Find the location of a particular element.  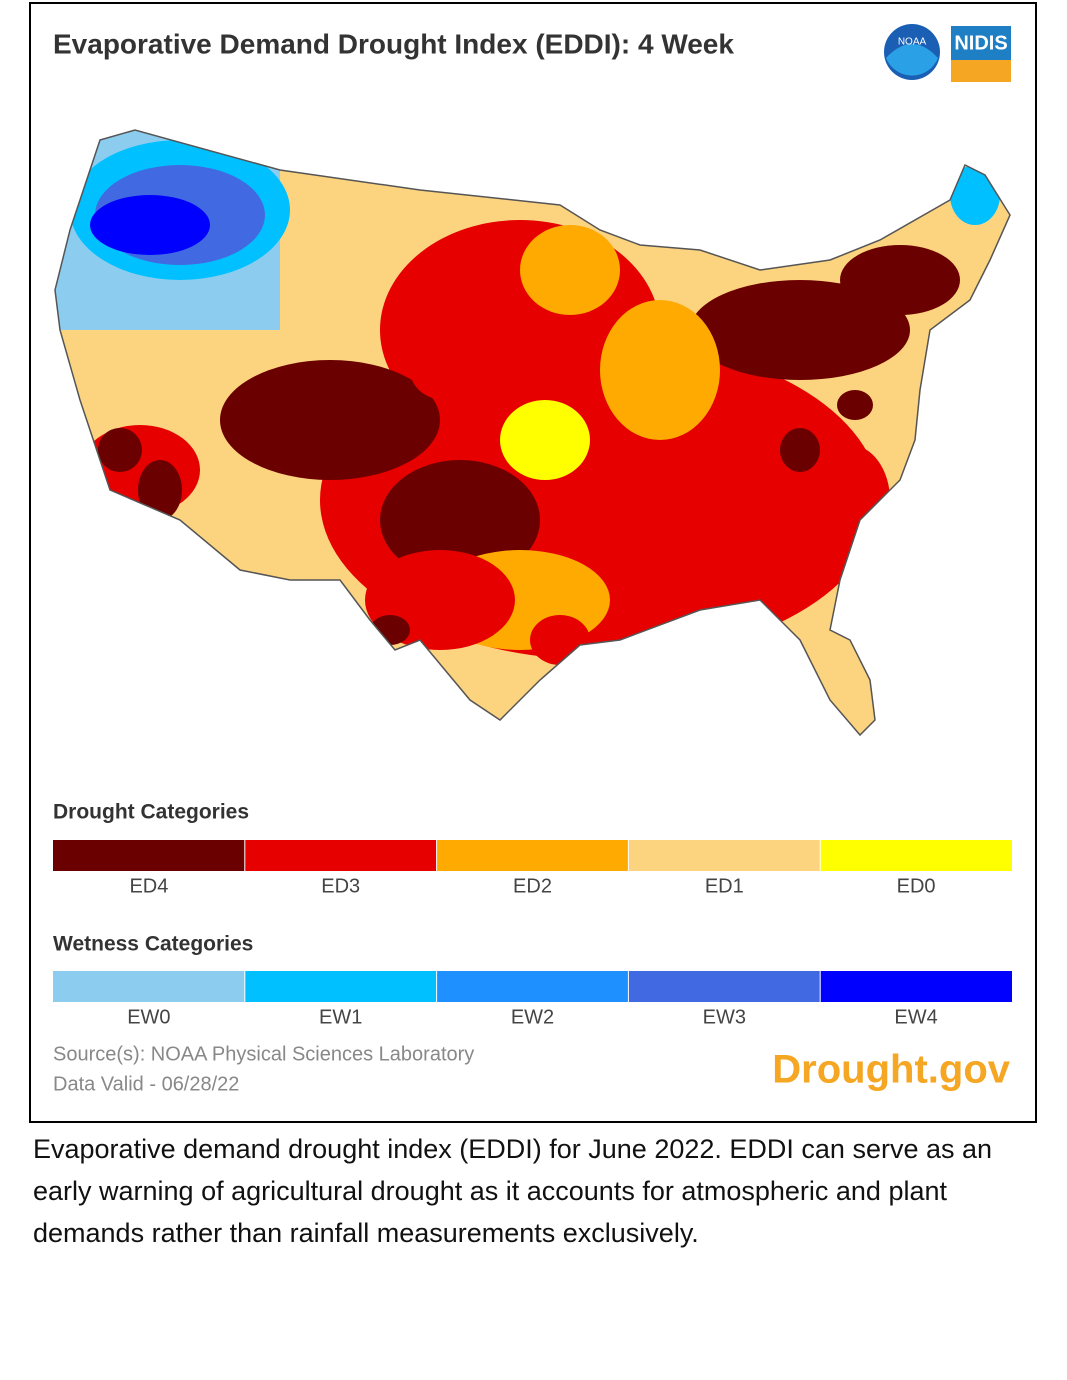

legend-label: ED0 is located at coordinates (916, 886).